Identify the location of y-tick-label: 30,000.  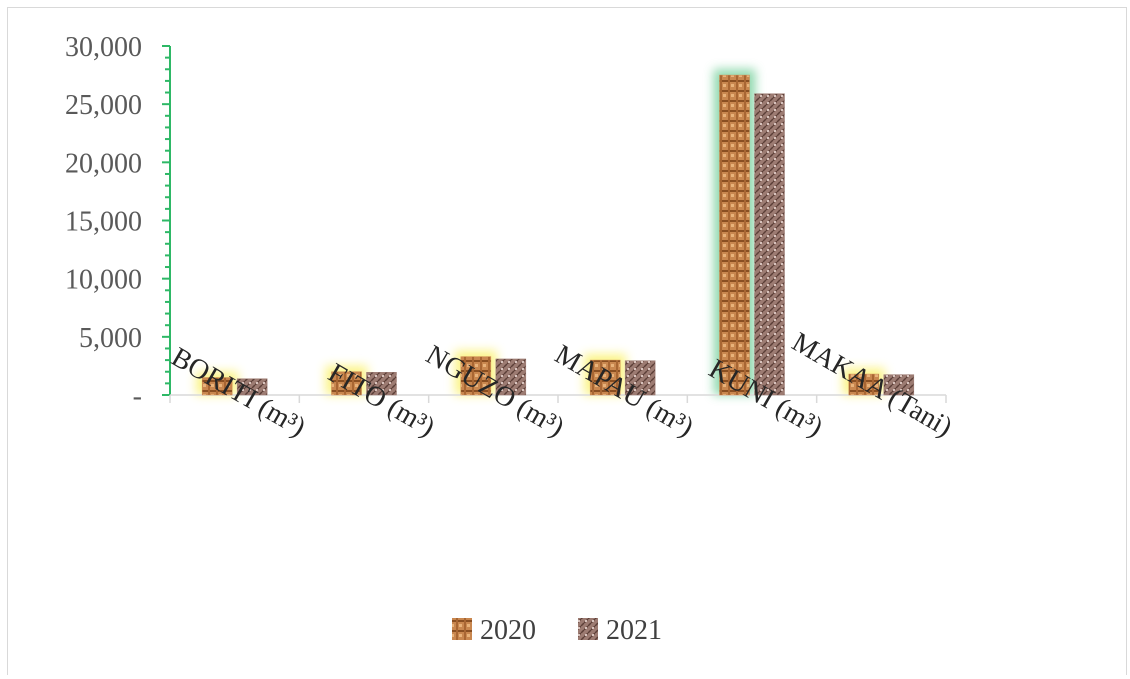
(103, 47).